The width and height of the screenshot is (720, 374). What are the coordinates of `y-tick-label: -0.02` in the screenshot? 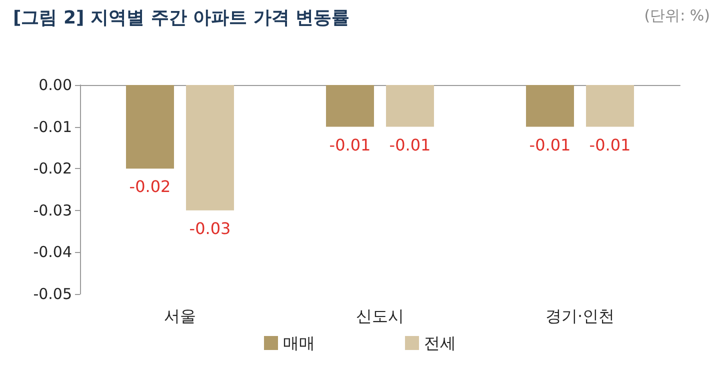 It's located at (52, 169).